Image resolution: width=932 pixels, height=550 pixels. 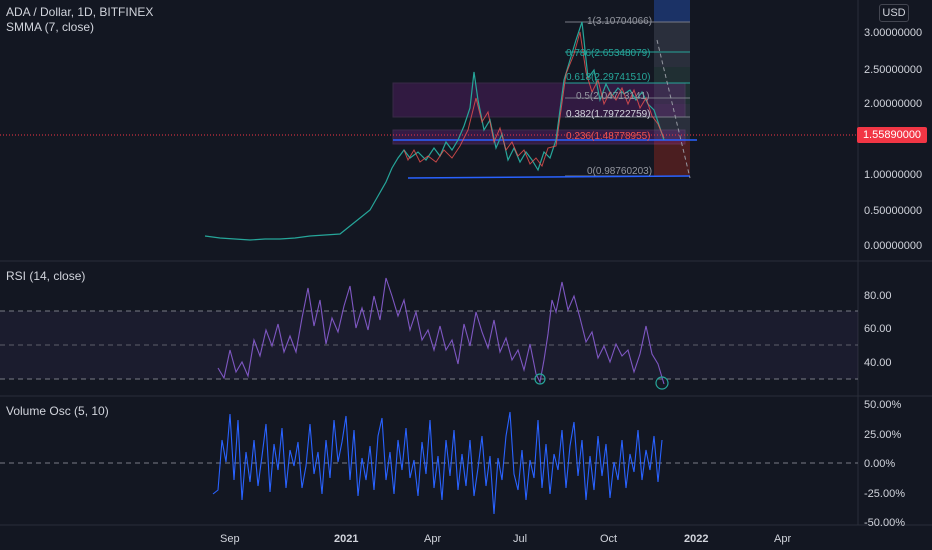 What do you see at coordinates (883, 435) in the screenshot?
I see `vol-tick-25: 25.00%` at bounding box center [883, 435].